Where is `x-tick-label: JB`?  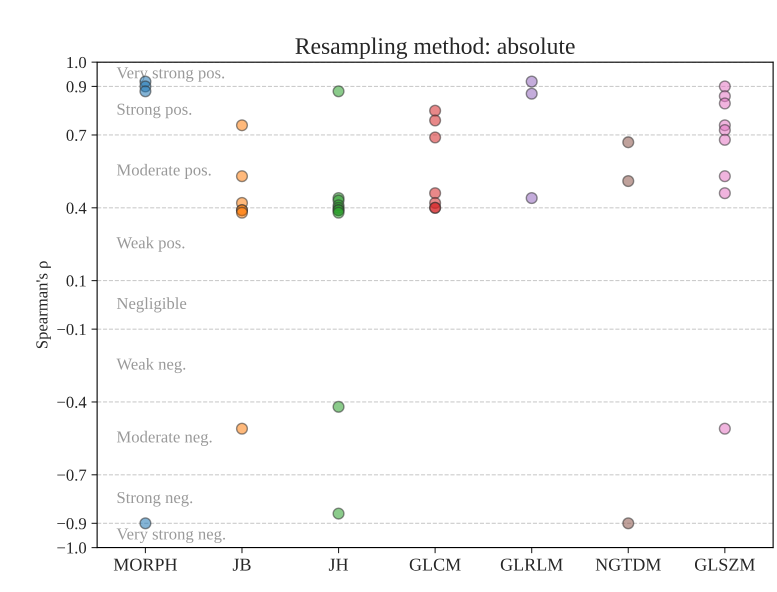
x-tick-label: JB is located at coordinates (241, 564).